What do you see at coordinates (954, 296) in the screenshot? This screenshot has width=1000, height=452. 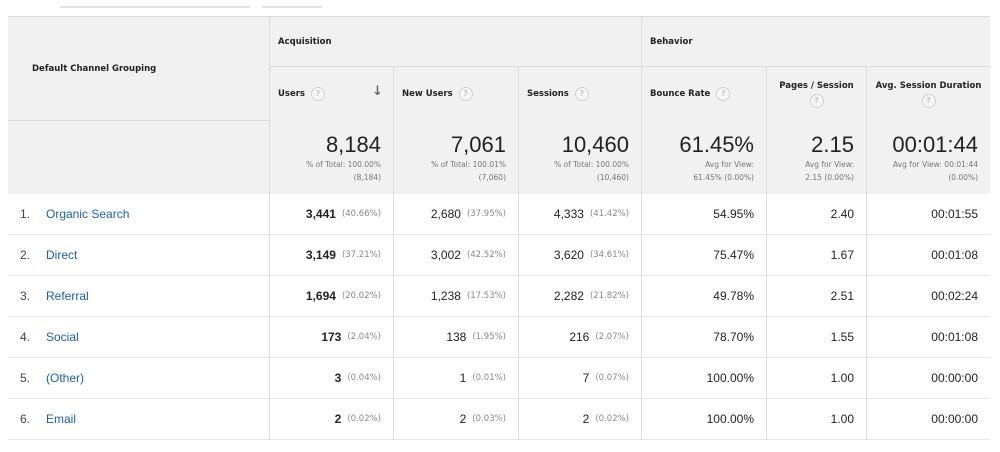 I see `avg-duration-value: 00:02:24` at bounding box center [954, 296].